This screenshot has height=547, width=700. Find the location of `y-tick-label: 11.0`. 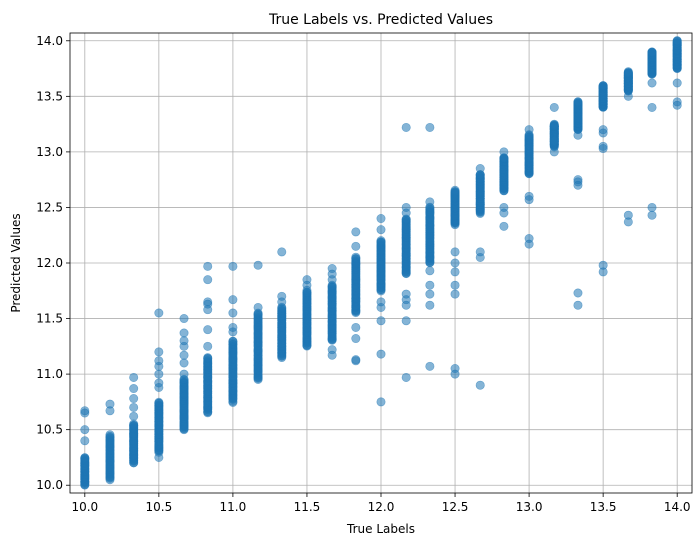

y-tick-label: 11.0 is located at coordinates (49, 374).